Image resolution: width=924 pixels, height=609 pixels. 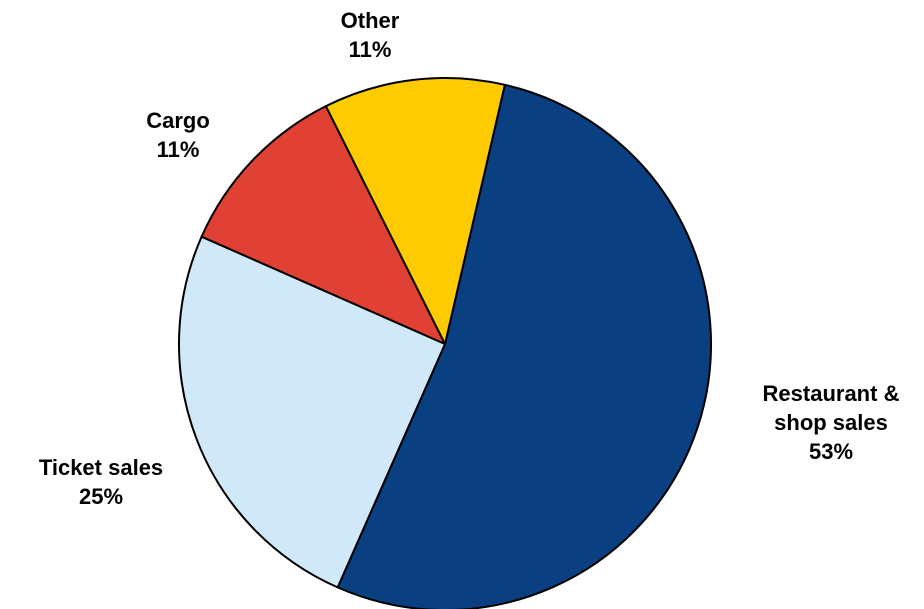 I want to click on slice-value-label: 53%, so click(x=831, y=451).